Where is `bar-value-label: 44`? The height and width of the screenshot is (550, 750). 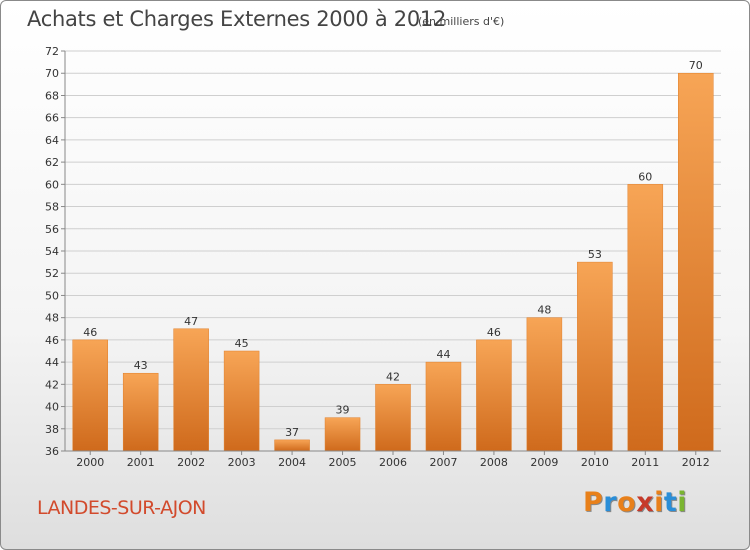
bar-value-label: 44 is located at coordinates (443, 354).